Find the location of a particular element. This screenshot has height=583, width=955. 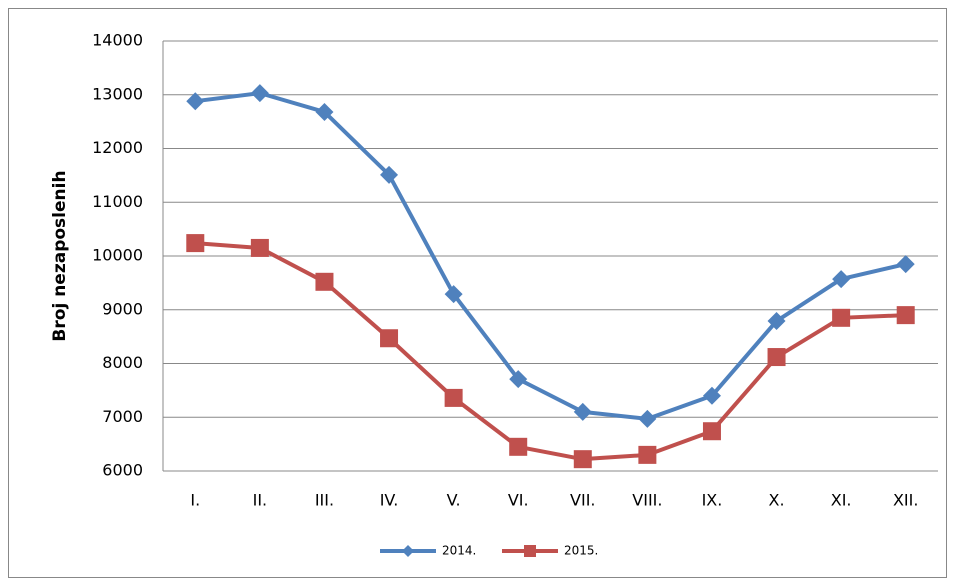

y-tick-label: 10000 is located at coordinates (117, 255).